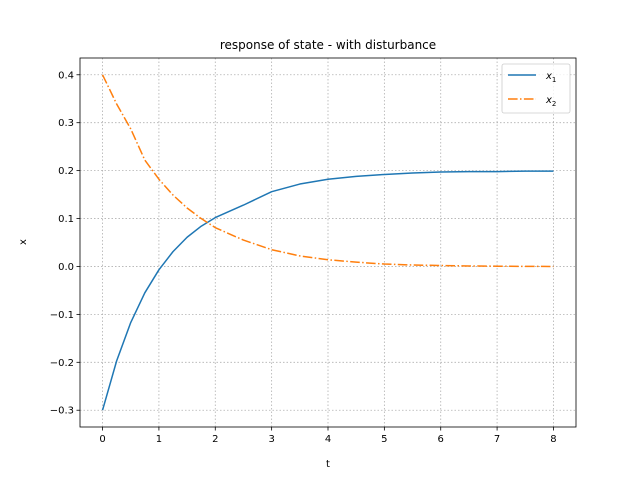 Image resolution: width=640 pixels, height=480 pixels. Describe the element at coordinates (328, 464) in the screenshot. I see `x-axis-label: t` at that location.